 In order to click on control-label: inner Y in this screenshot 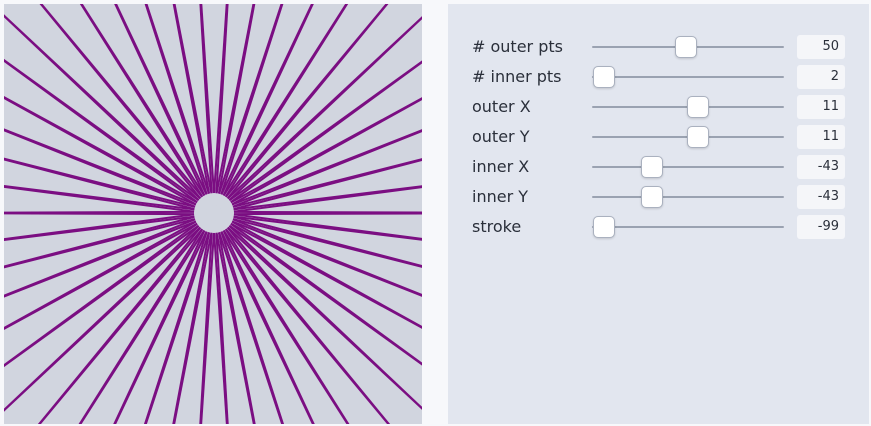, I will do `click(500, 196)`.